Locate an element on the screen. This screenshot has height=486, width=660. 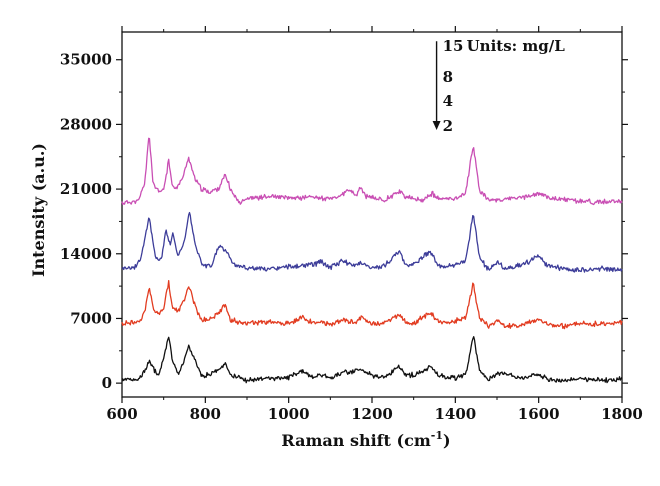
y-tick-label: 14000 is located at coordinates (86, 254).